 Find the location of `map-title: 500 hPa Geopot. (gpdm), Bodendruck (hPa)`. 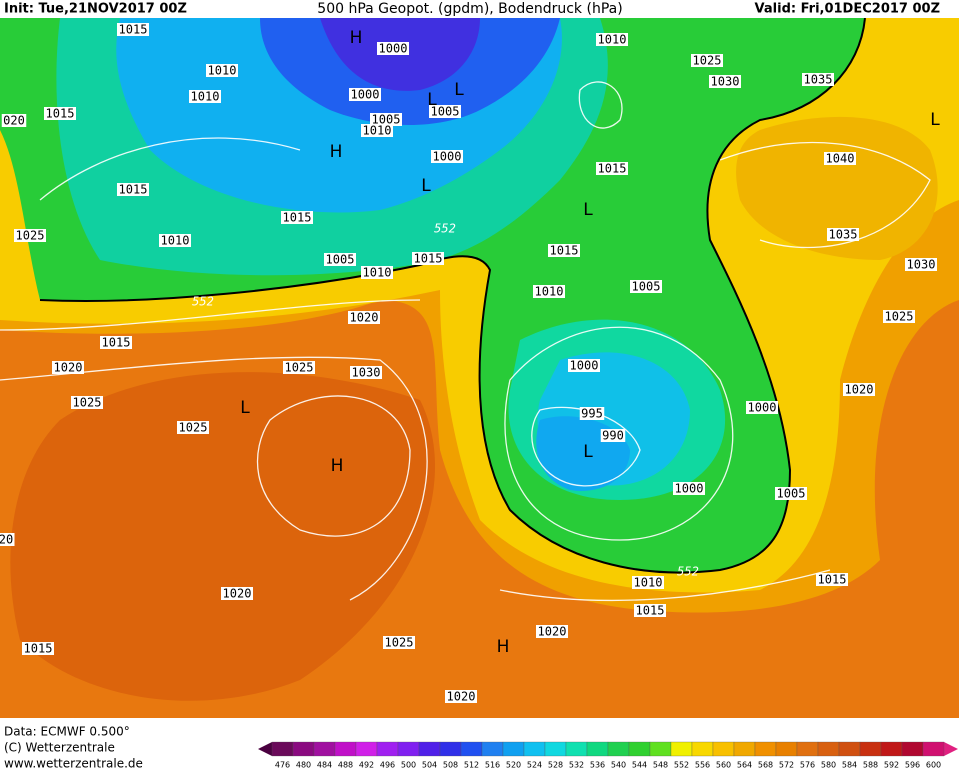

map-title: 500 hPa Geopot. (gpdm), Bodendruck (hPa) is located at coordinates (469, 9).